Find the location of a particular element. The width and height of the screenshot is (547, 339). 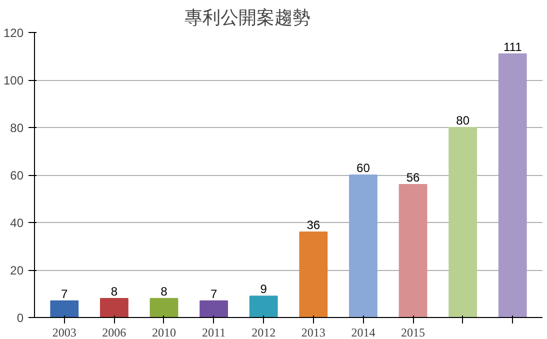

data-label: 60 is located at coordinates (363, 168).